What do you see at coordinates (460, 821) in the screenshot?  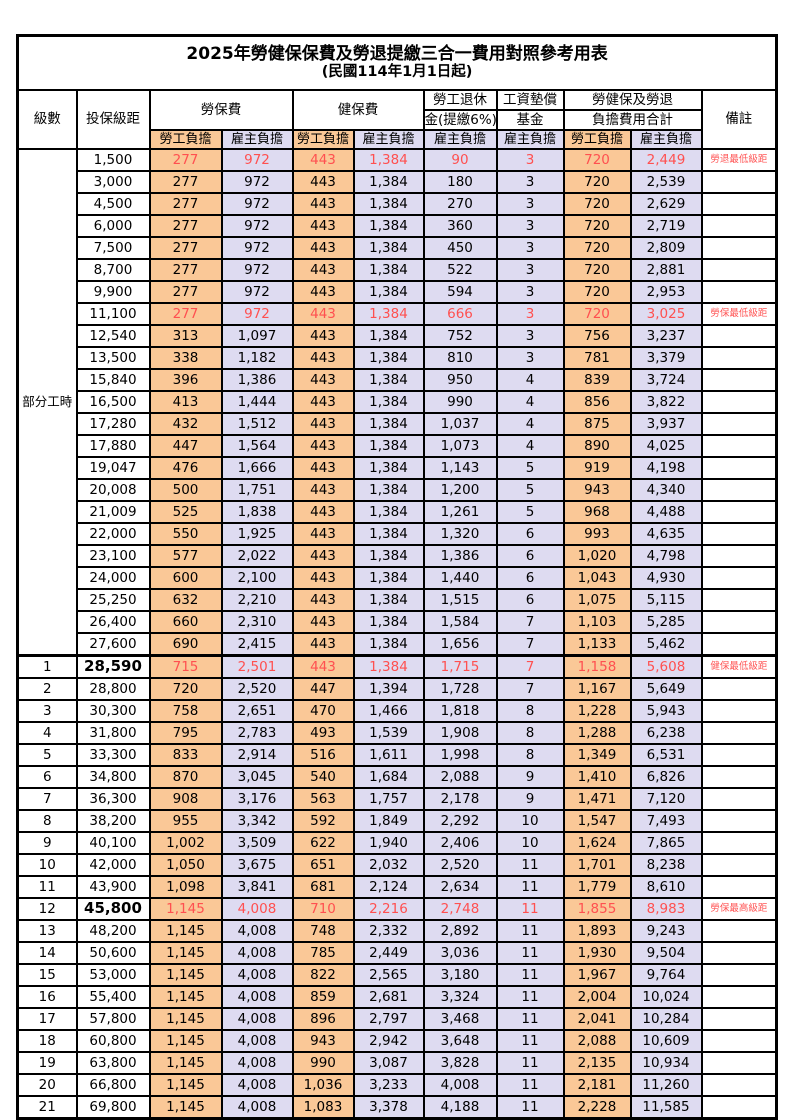 I see `cell-pension-employer: 2,292` at bounding box center [460, 821].